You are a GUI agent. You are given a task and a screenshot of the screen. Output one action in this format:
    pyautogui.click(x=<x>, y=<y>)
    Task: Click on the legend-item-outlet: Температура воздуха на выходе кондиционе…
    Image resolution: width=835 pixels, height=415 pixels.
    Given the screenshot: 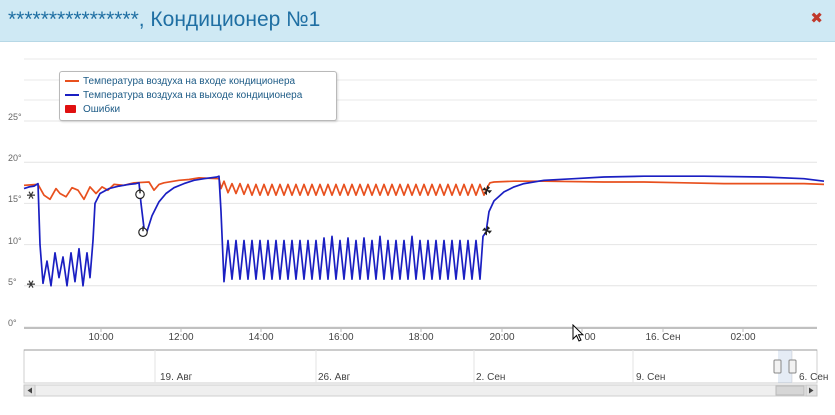 What is the action you would take?
    pyautogui.click(x=183, y=97)
    